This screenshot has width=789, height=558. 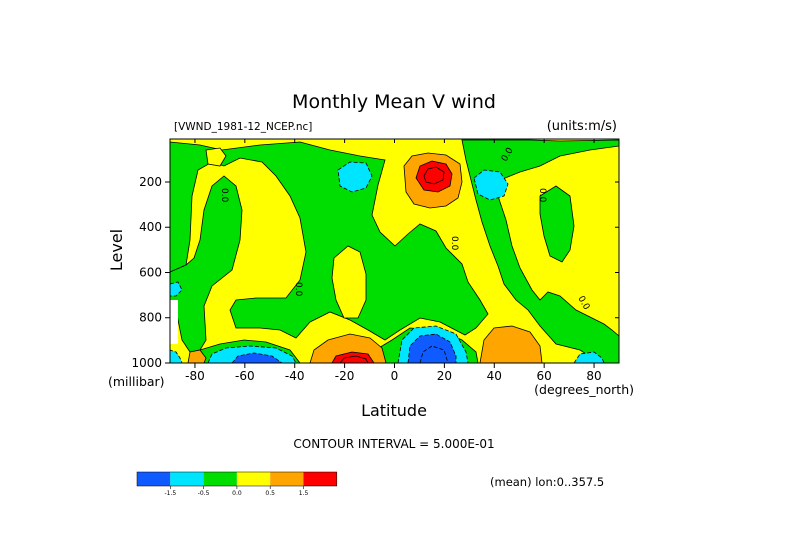 I want to click on yellow-island-left, so click(x=216, y=157).